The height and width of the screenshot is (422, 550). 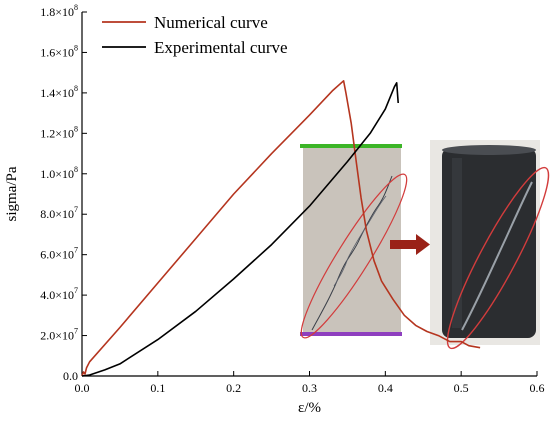 I want to click on specimen-sketch-band, so click(x=352, y=240).